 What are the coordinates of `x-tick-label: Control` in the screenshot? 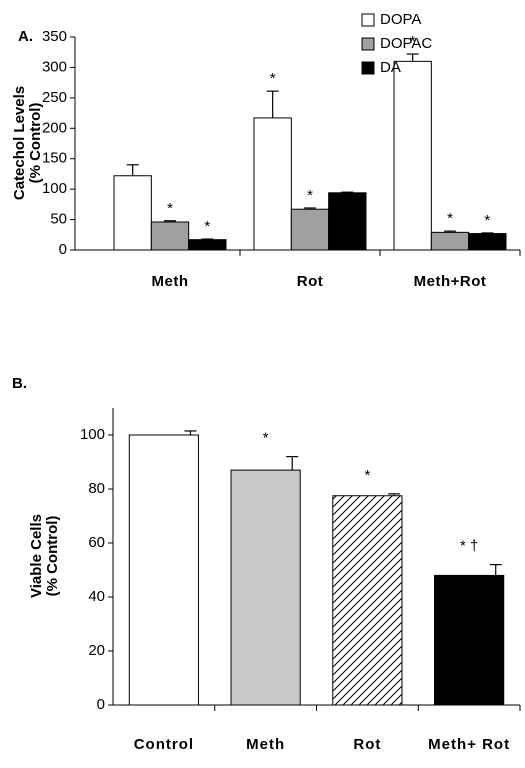 It's located at (164, 744).